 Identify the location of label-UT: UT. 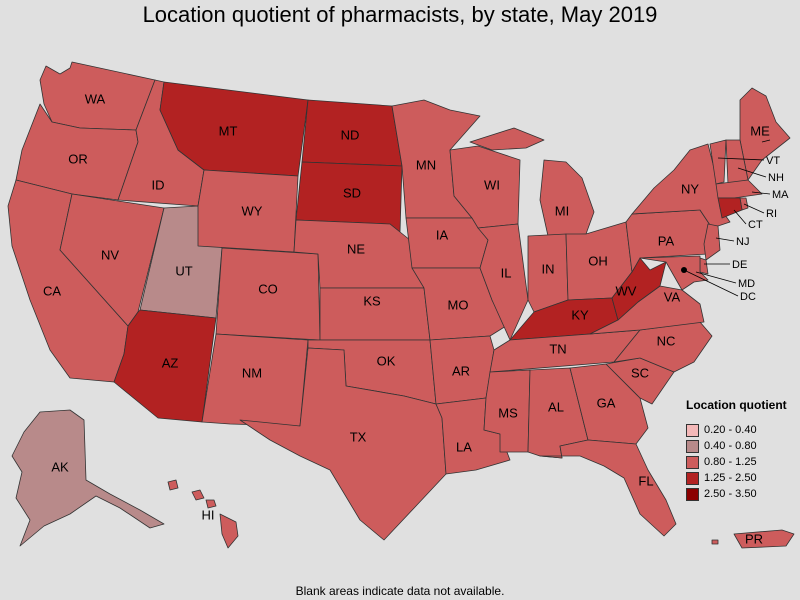
(183, 270).